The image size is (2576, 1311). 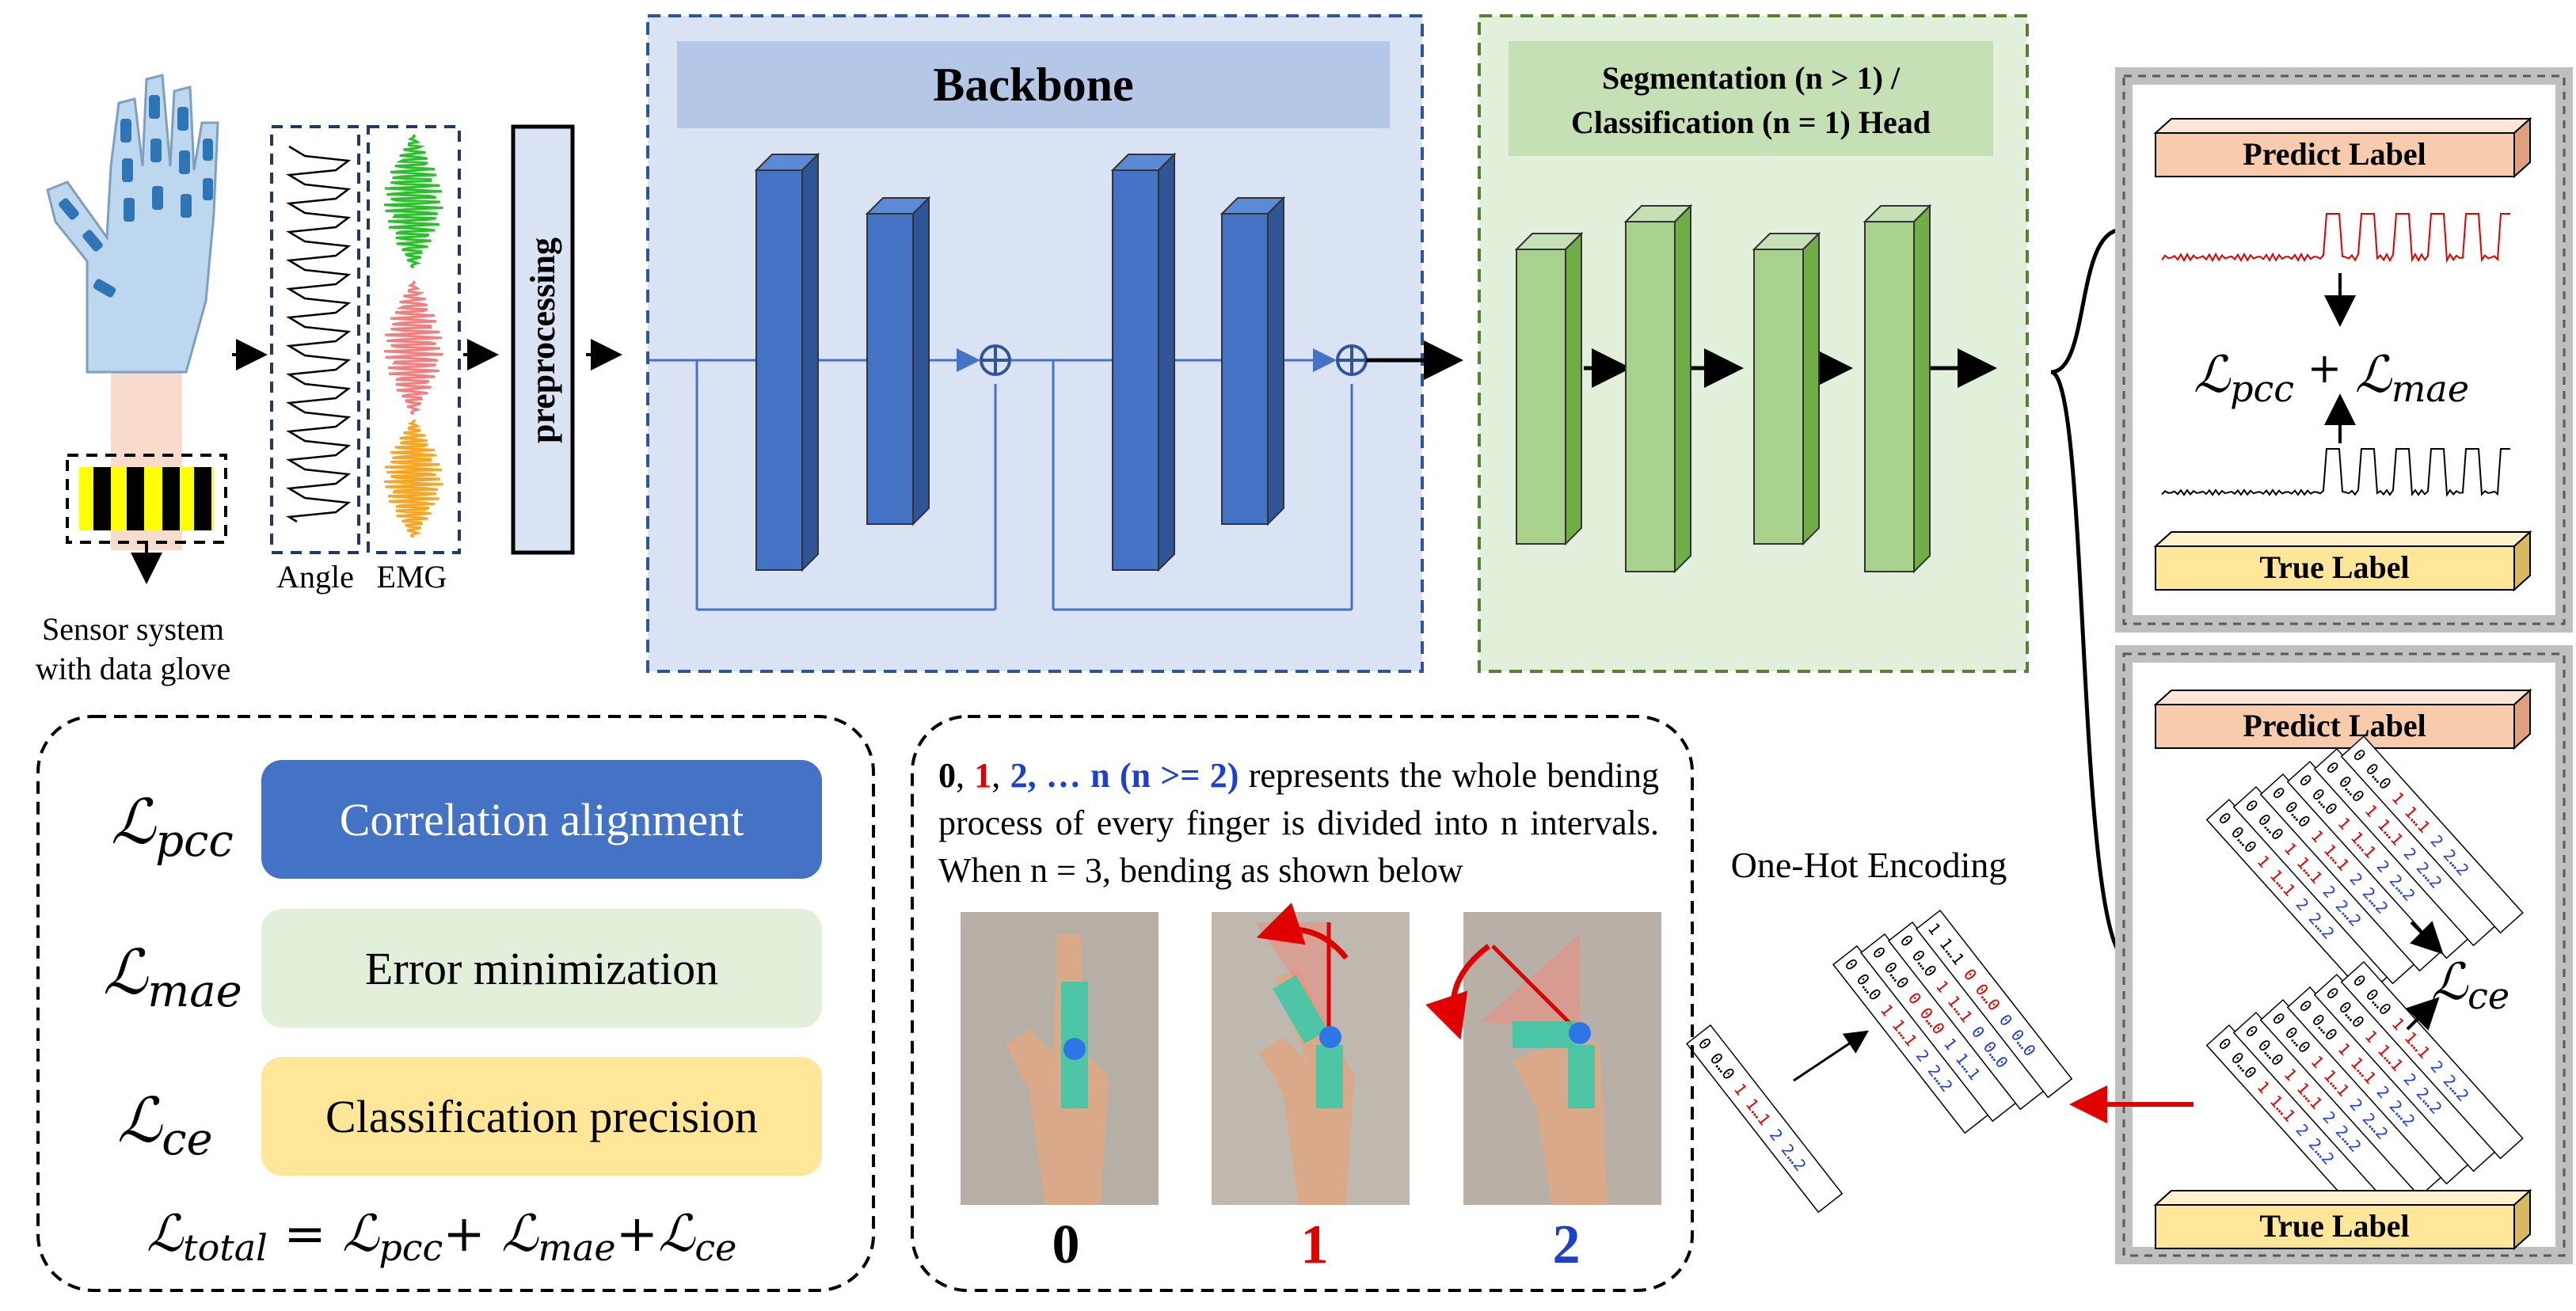 I want to click on finger-label-0: 0, so click(x=1066, y=1244).